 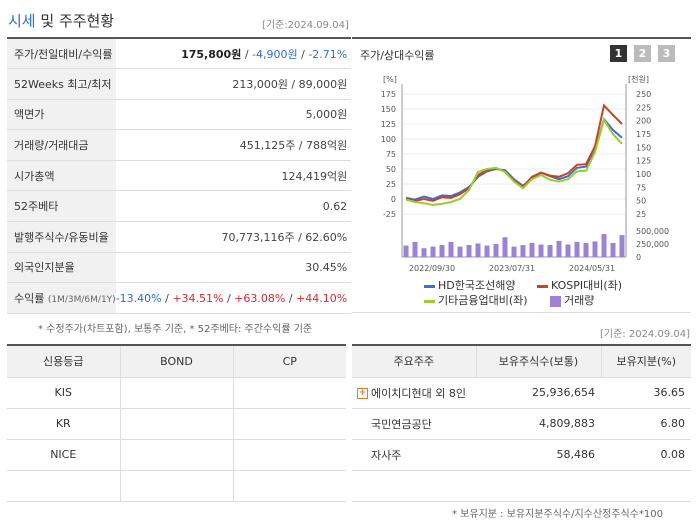 What do you see at coordinates (643, 134) in the screenshot?
I see `right-tick-label: 175` at bounding box center [643, 134].